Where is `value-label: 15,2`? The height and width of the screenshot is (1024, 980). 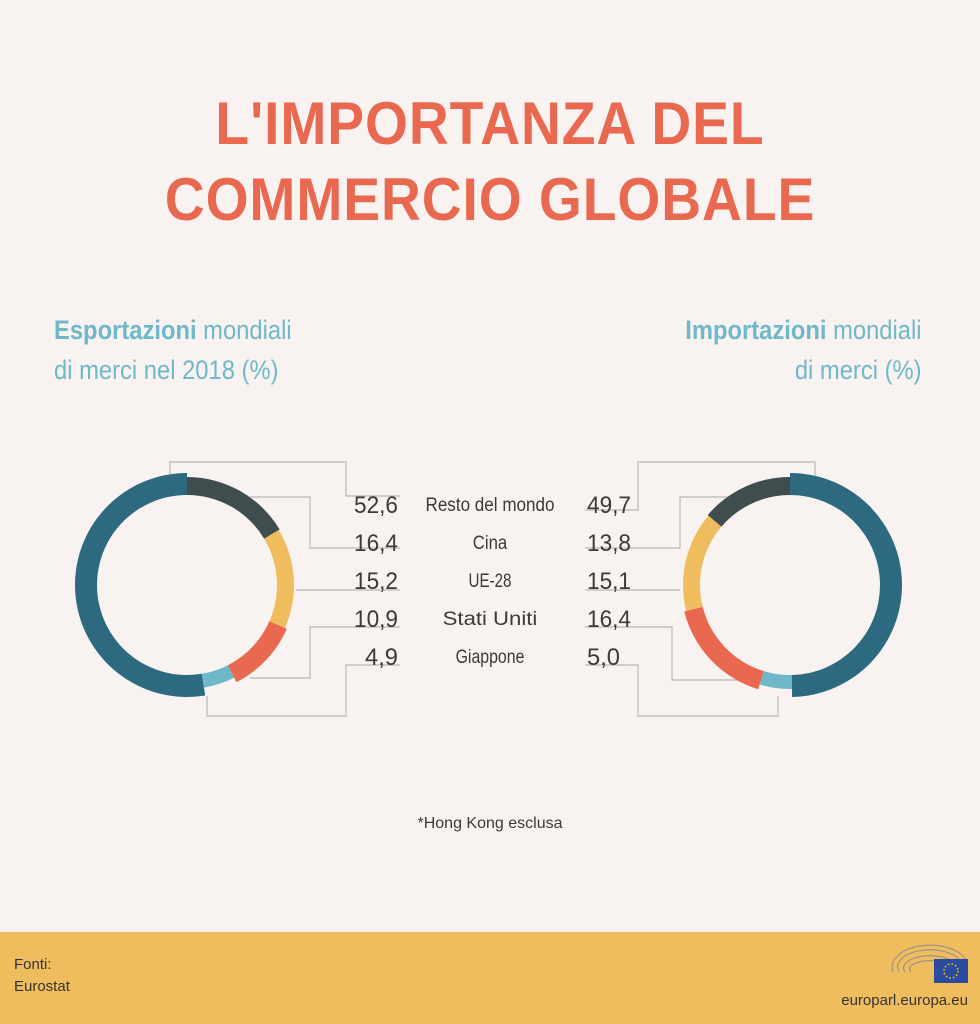
value-label: 15,2 is located at coordinates (376, 581).